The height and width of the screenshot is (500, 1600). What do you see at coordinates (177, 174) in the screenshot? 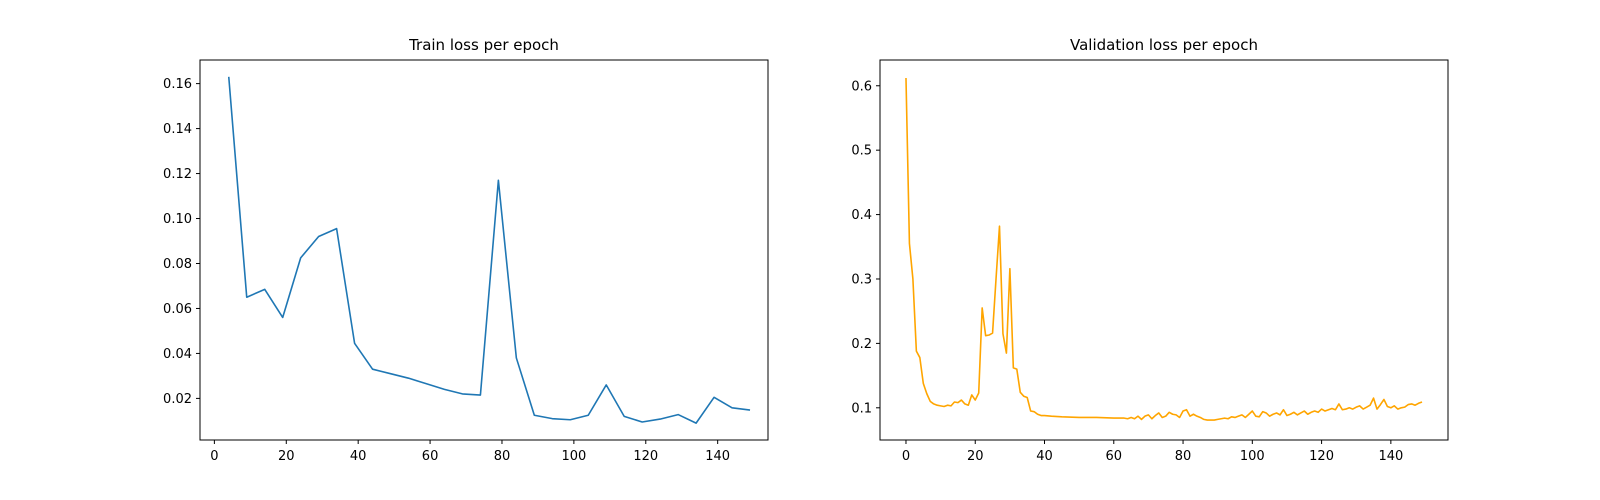
I see `train-loss-y-tick-label: 0.12` at bounding box center [177, 174].